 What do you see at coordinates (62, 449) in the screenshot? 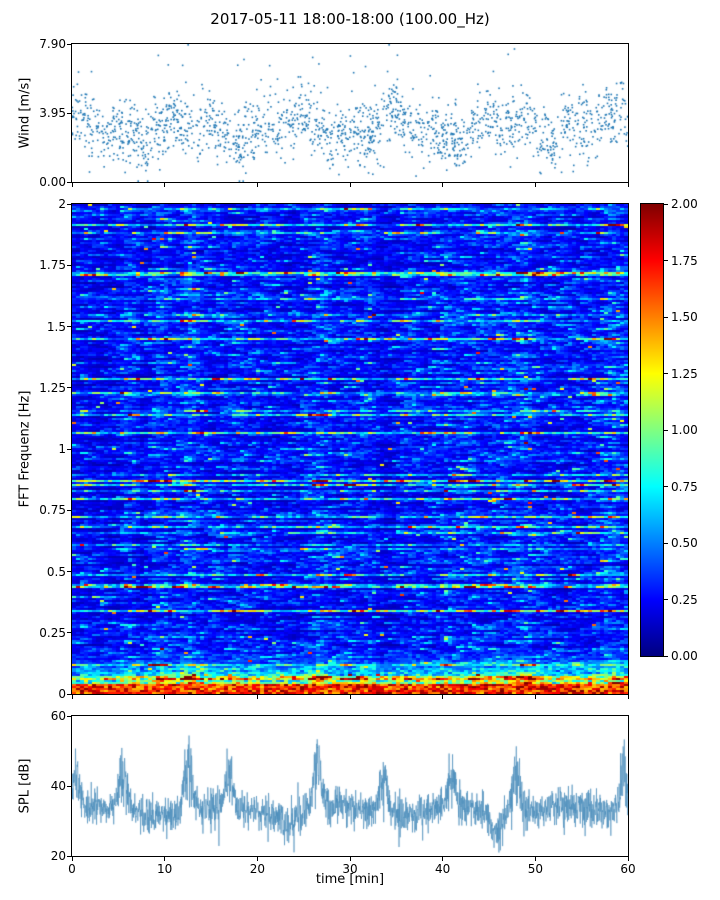
I see `y-tick-label: 1` at bounding box center [62, 449].